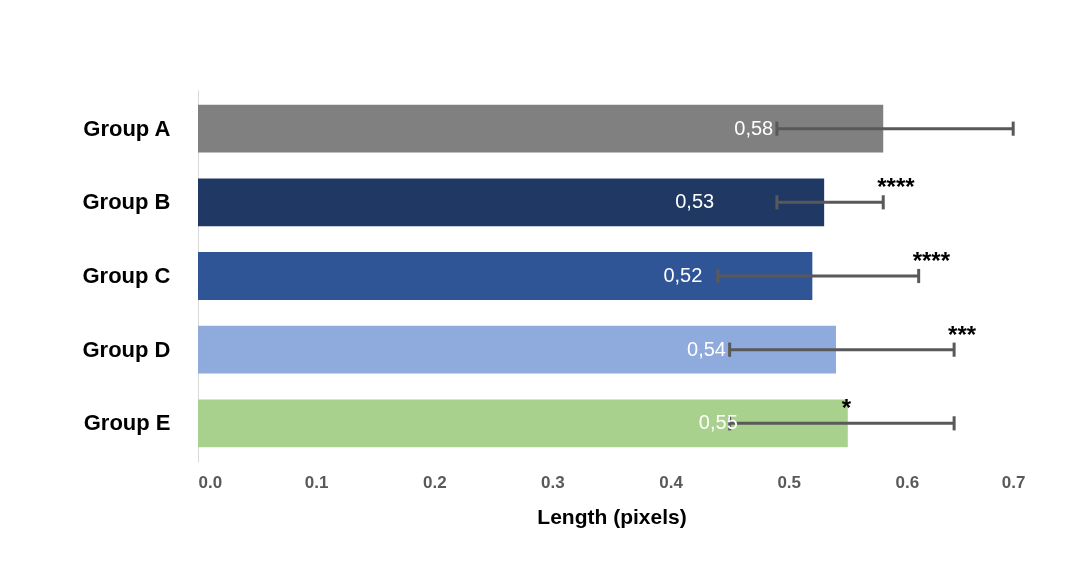  What do you see at coordinates (962, 334) in the screenshot?
I see `annotation: ***` at bounding box center [962, 334].